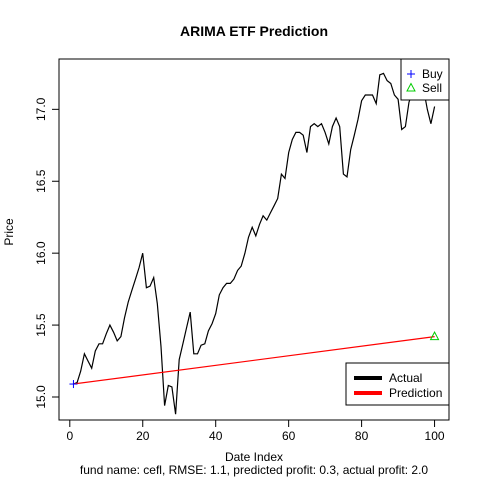  What do you see at coordinates (254, 31) in the screenshot?
I see `chart-title: ARIMA ETF Prediction` at bounding box center [254, 31].